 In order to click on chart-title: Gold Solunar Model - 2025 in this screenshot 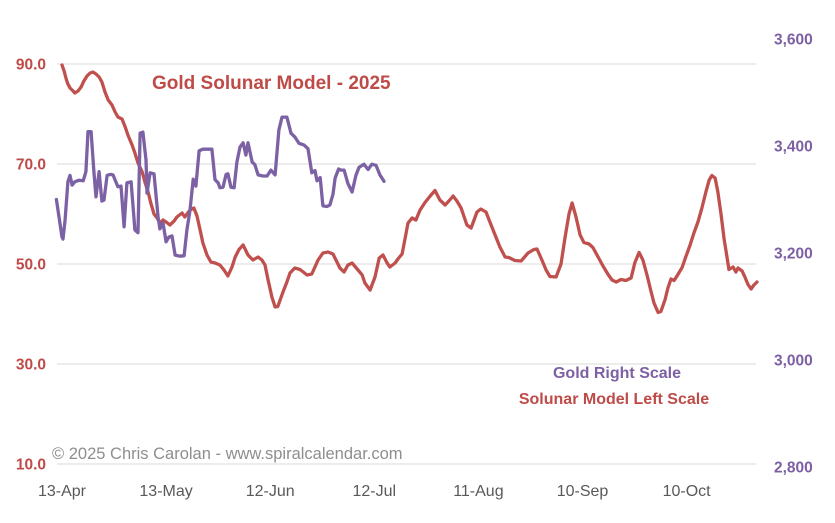, I will do `click(271, 83)`.